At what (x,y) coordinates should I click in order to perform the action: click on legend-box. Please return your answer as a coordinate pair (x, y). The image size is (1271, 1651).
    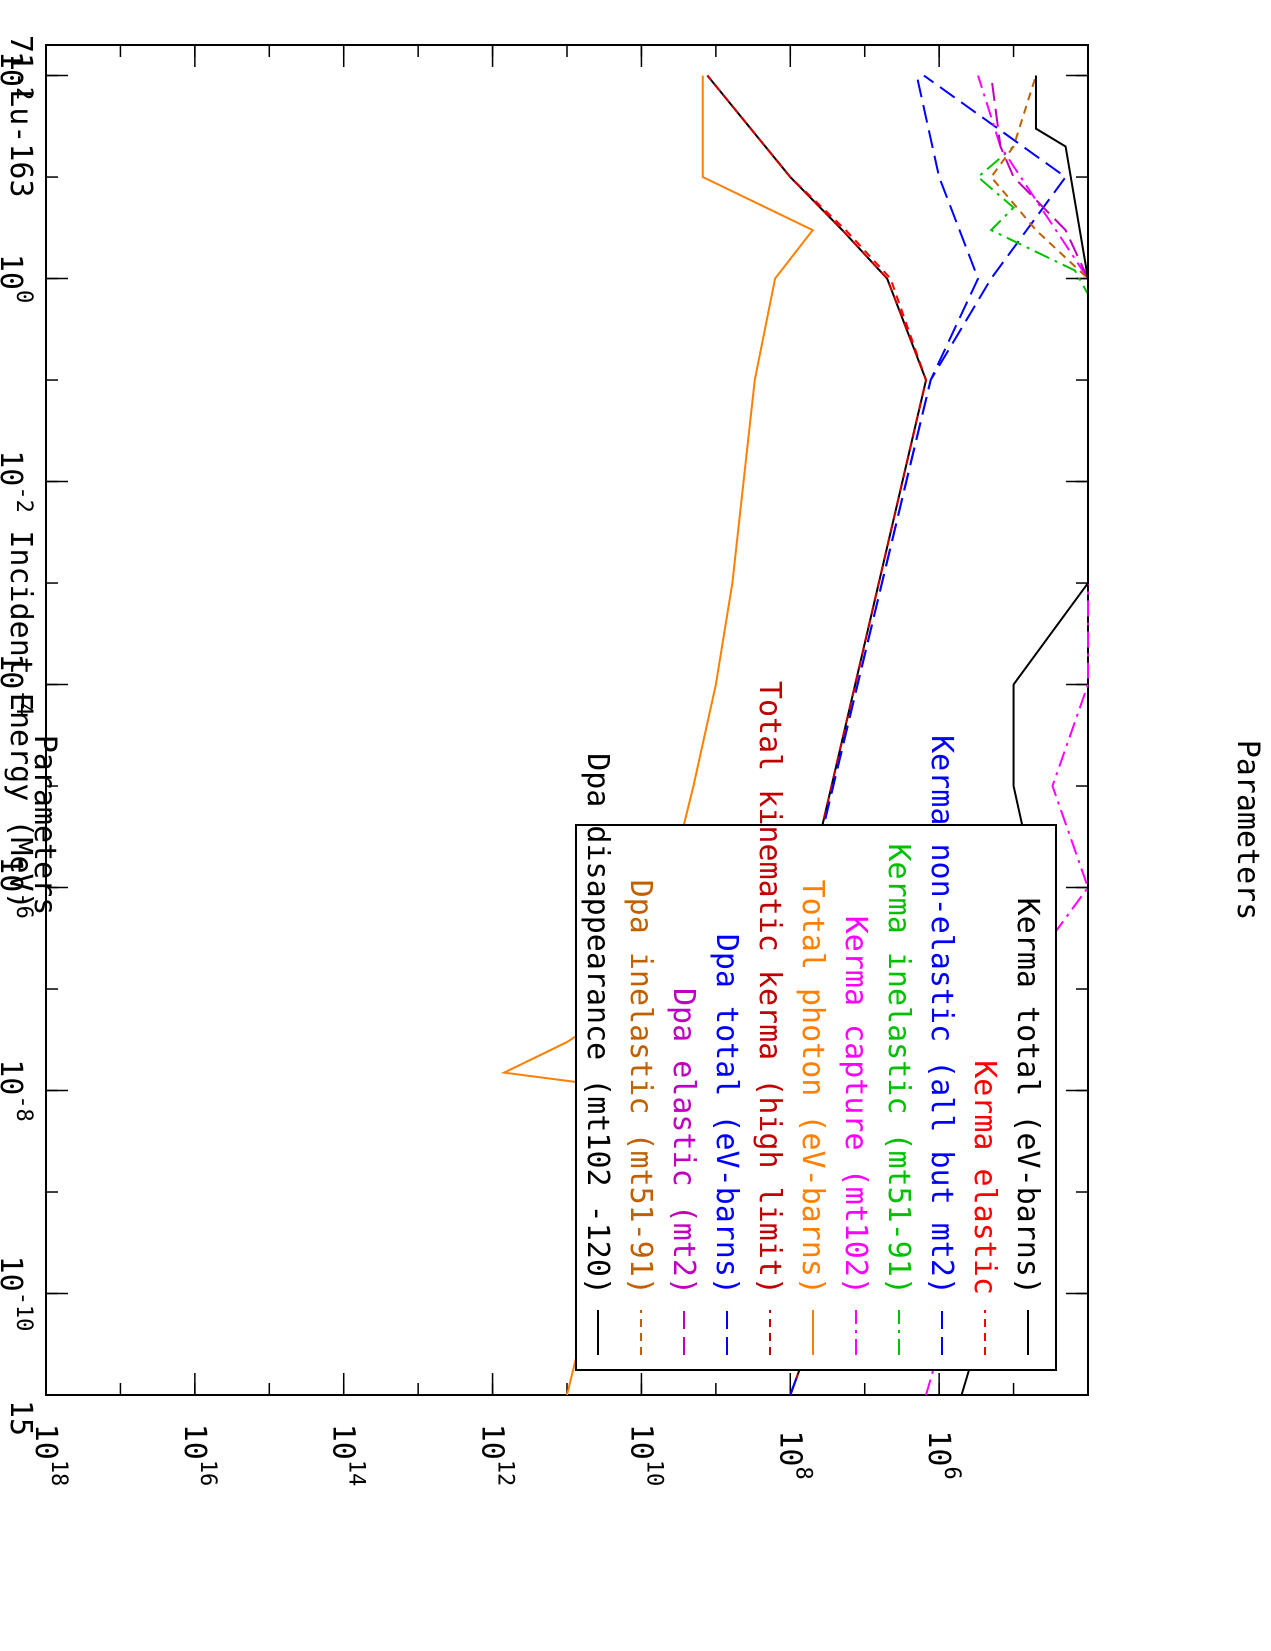
    Looking at the image, I should click on (816, 1097).